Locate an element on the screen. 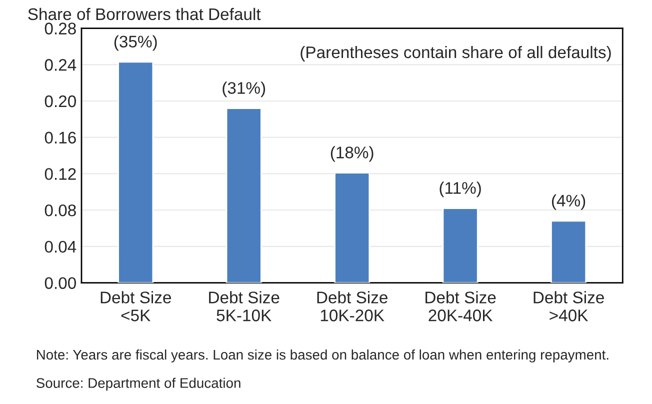 The width and height of the screenshot is (652, 404). source-note: Source: Department of Education is located at coordinates (138, 384).